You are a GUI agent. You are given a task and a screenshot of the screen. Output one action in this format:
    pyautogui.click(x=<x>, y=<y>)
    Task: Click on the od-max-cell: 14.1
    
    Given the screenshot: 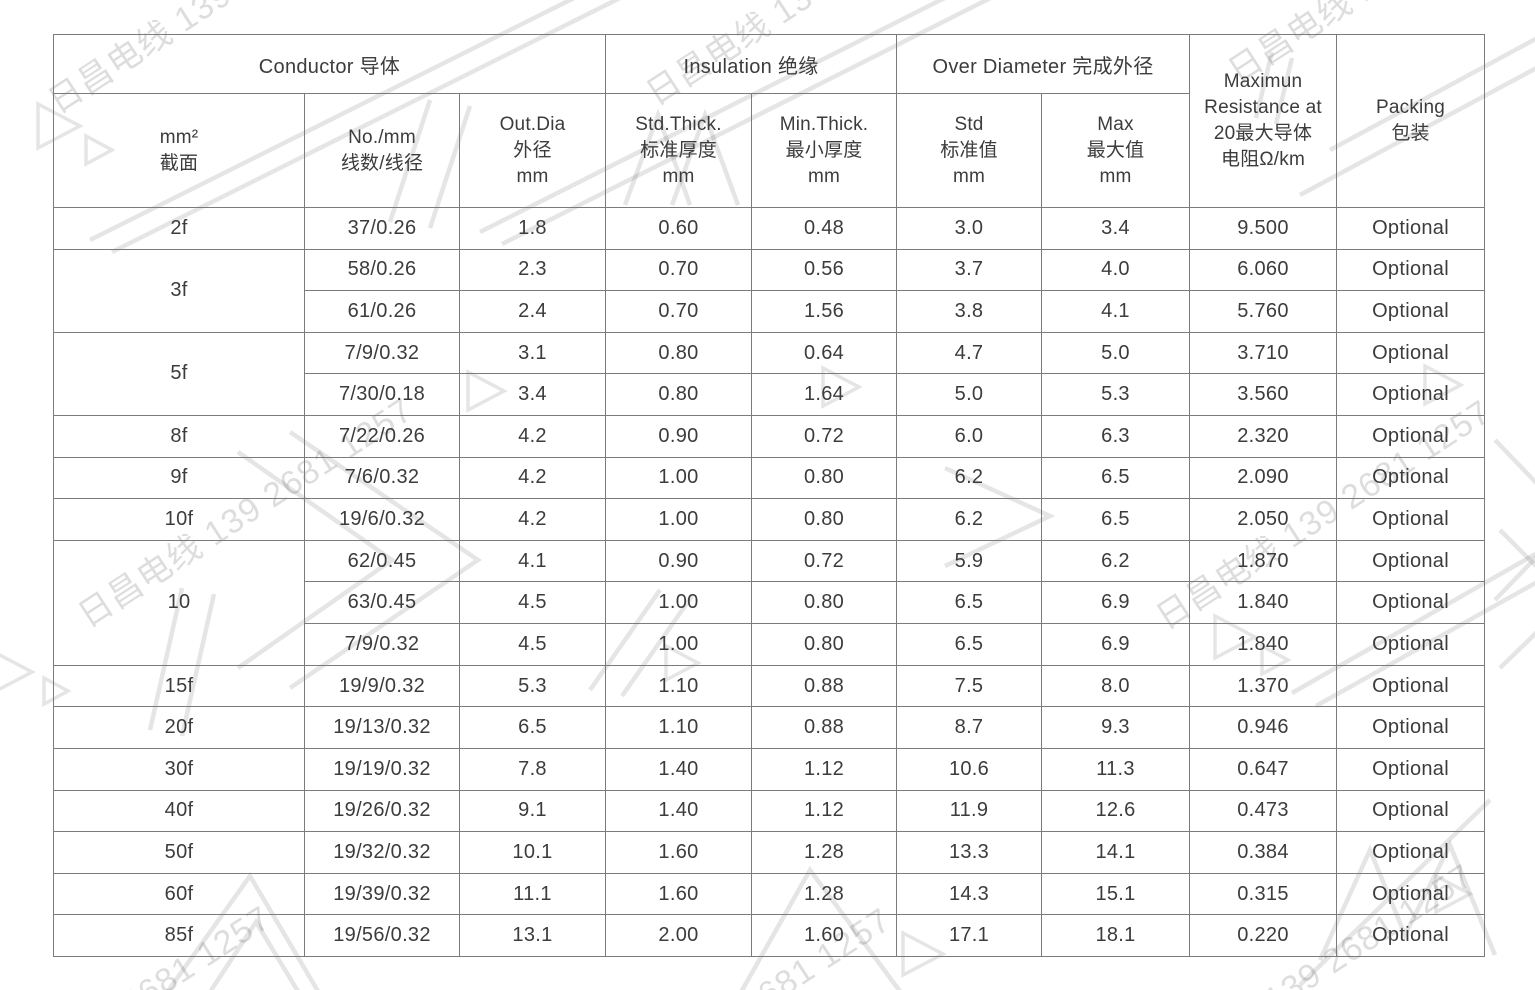 What is the action you would take?
    pyautogui.click(x=1116, y=852)
    